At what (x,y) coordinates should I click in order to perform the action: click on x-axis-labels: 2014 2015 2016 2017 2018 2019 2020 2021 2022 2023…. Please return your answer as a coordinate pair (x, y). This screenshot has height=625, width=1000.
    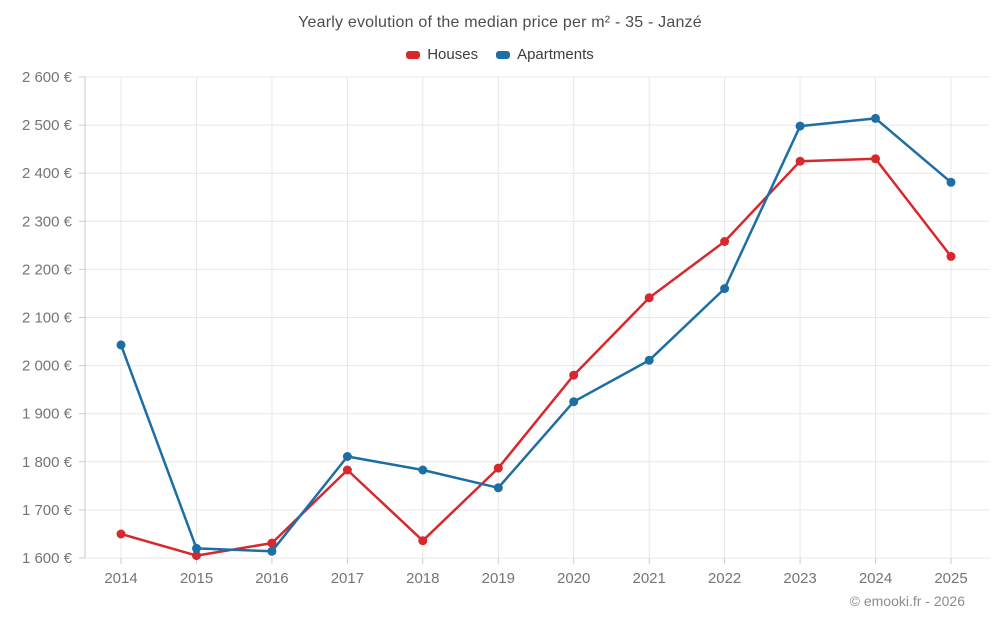
    Looking at the image, I should click on (535, 578).